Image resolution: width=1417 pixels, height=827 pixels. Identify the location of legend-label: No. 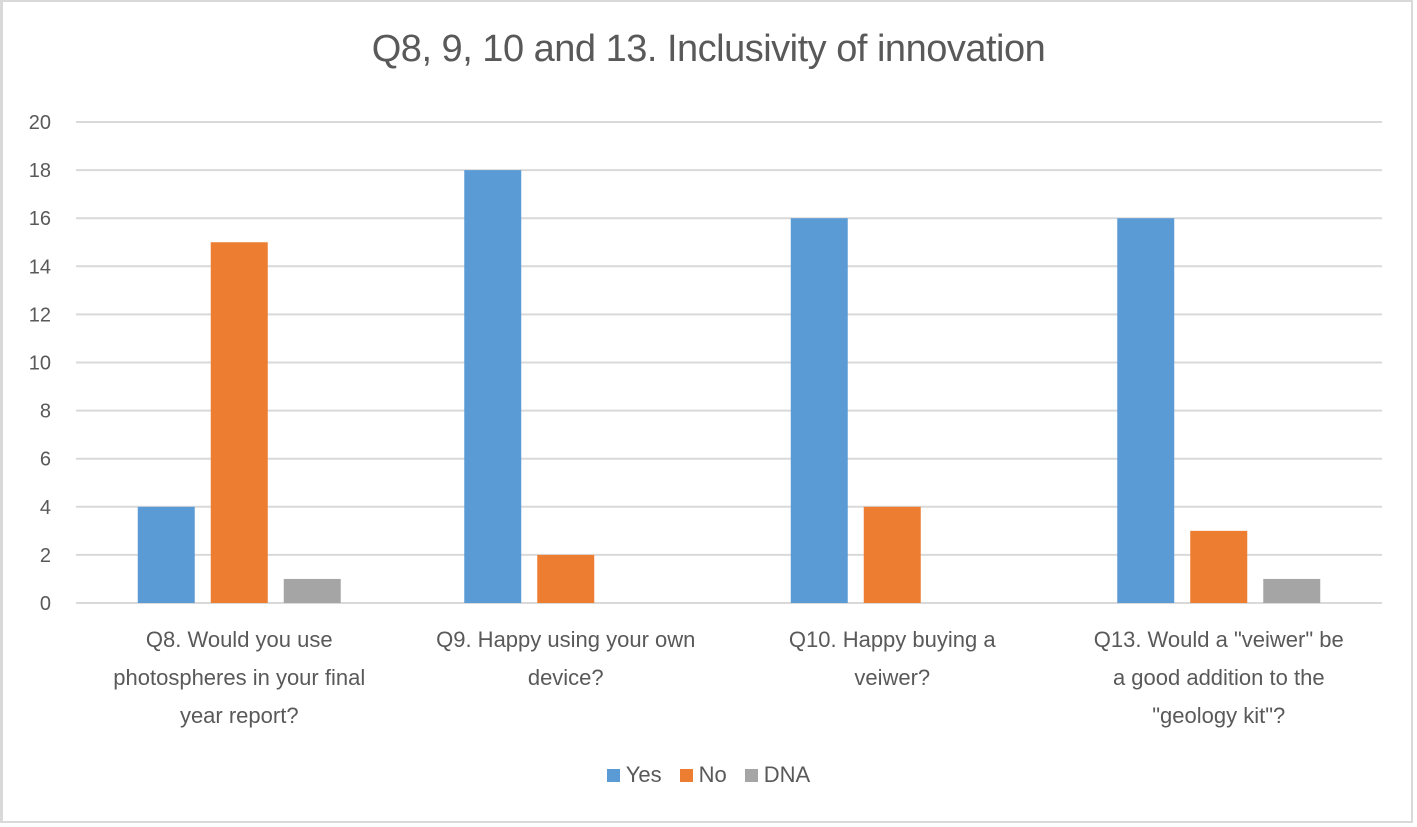
(712, 774).